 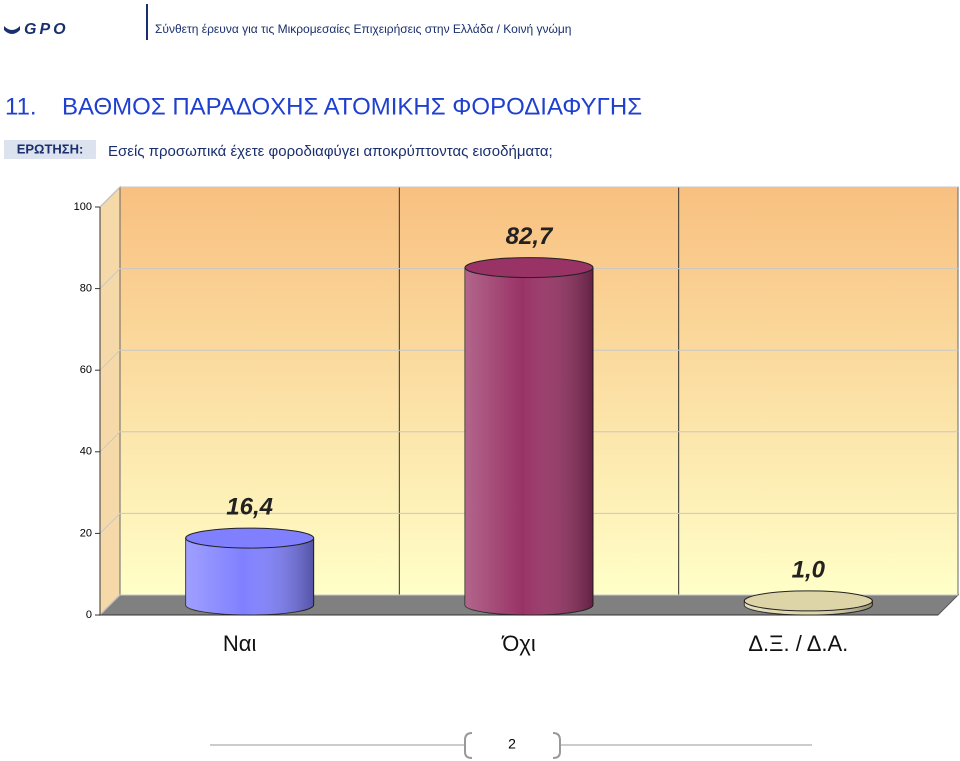 What do you see at coordinates (240, 643) in the screenshot?
I see `x-tick-label: Ναι` at bounding box center [240, 643].